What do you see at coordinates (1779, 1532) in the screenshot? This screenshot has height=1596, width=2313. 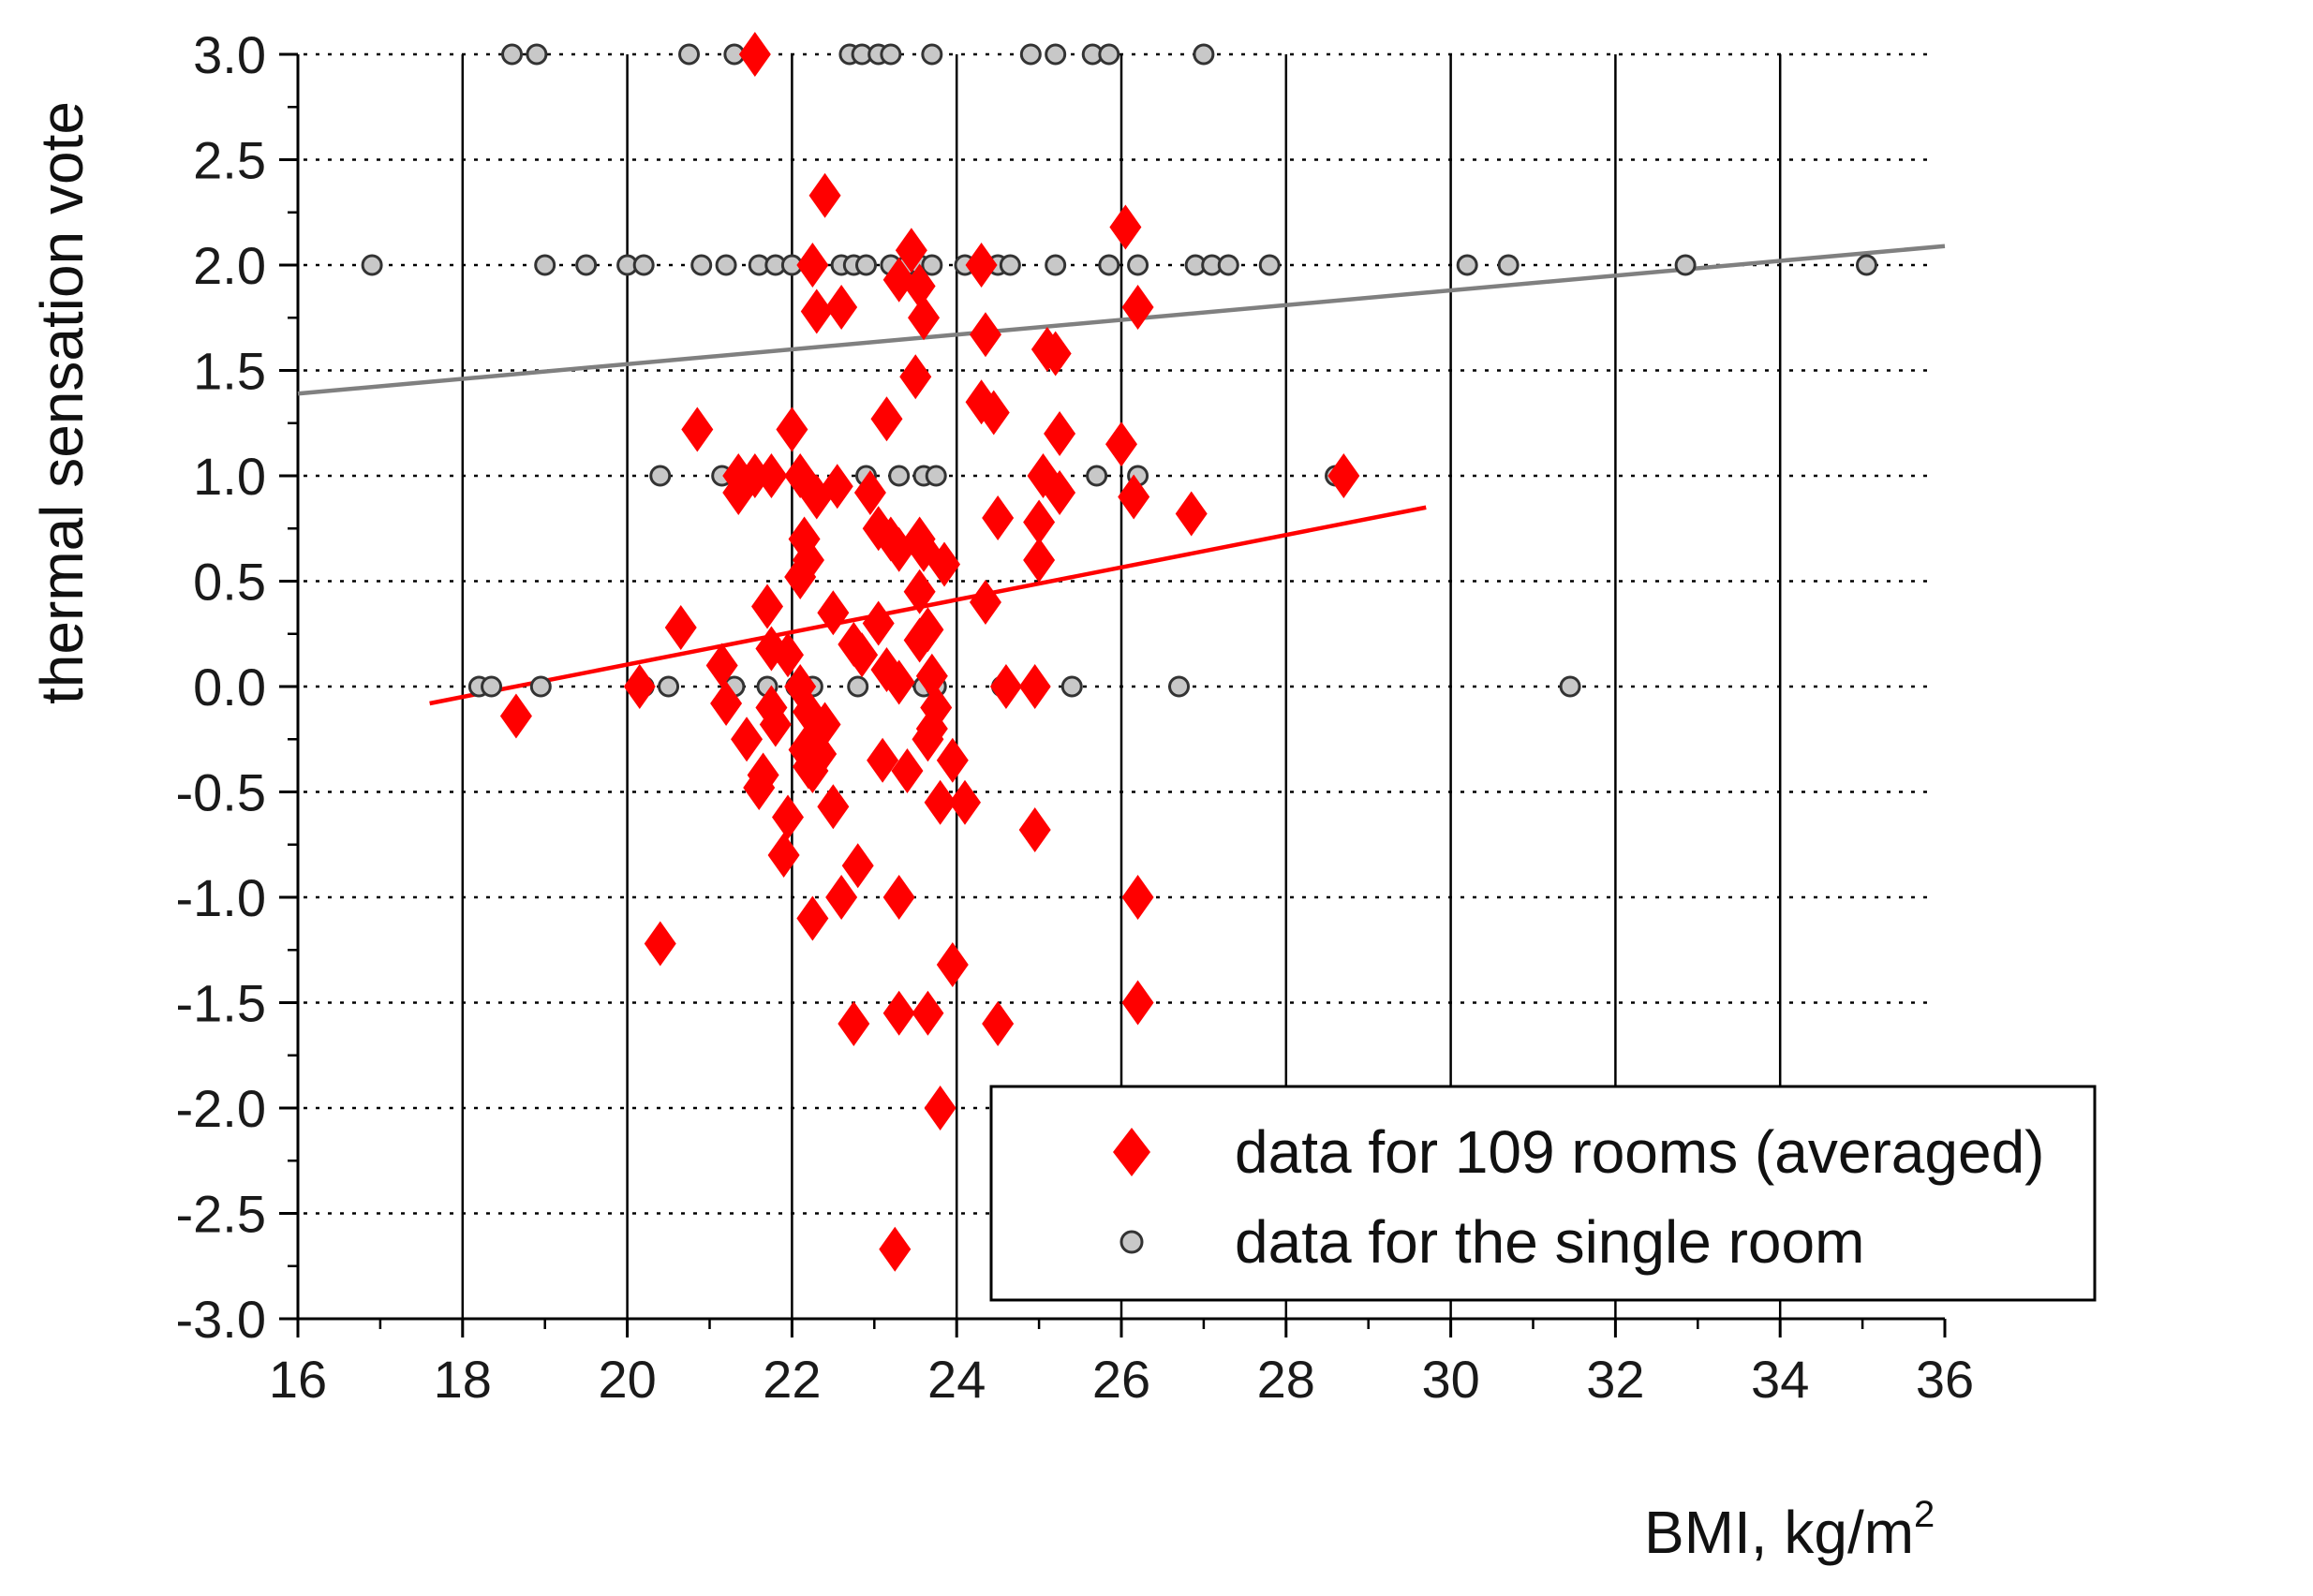 I see `x-axis-title-main: BMI, kg/m` at bounding box center [1779, 1532].